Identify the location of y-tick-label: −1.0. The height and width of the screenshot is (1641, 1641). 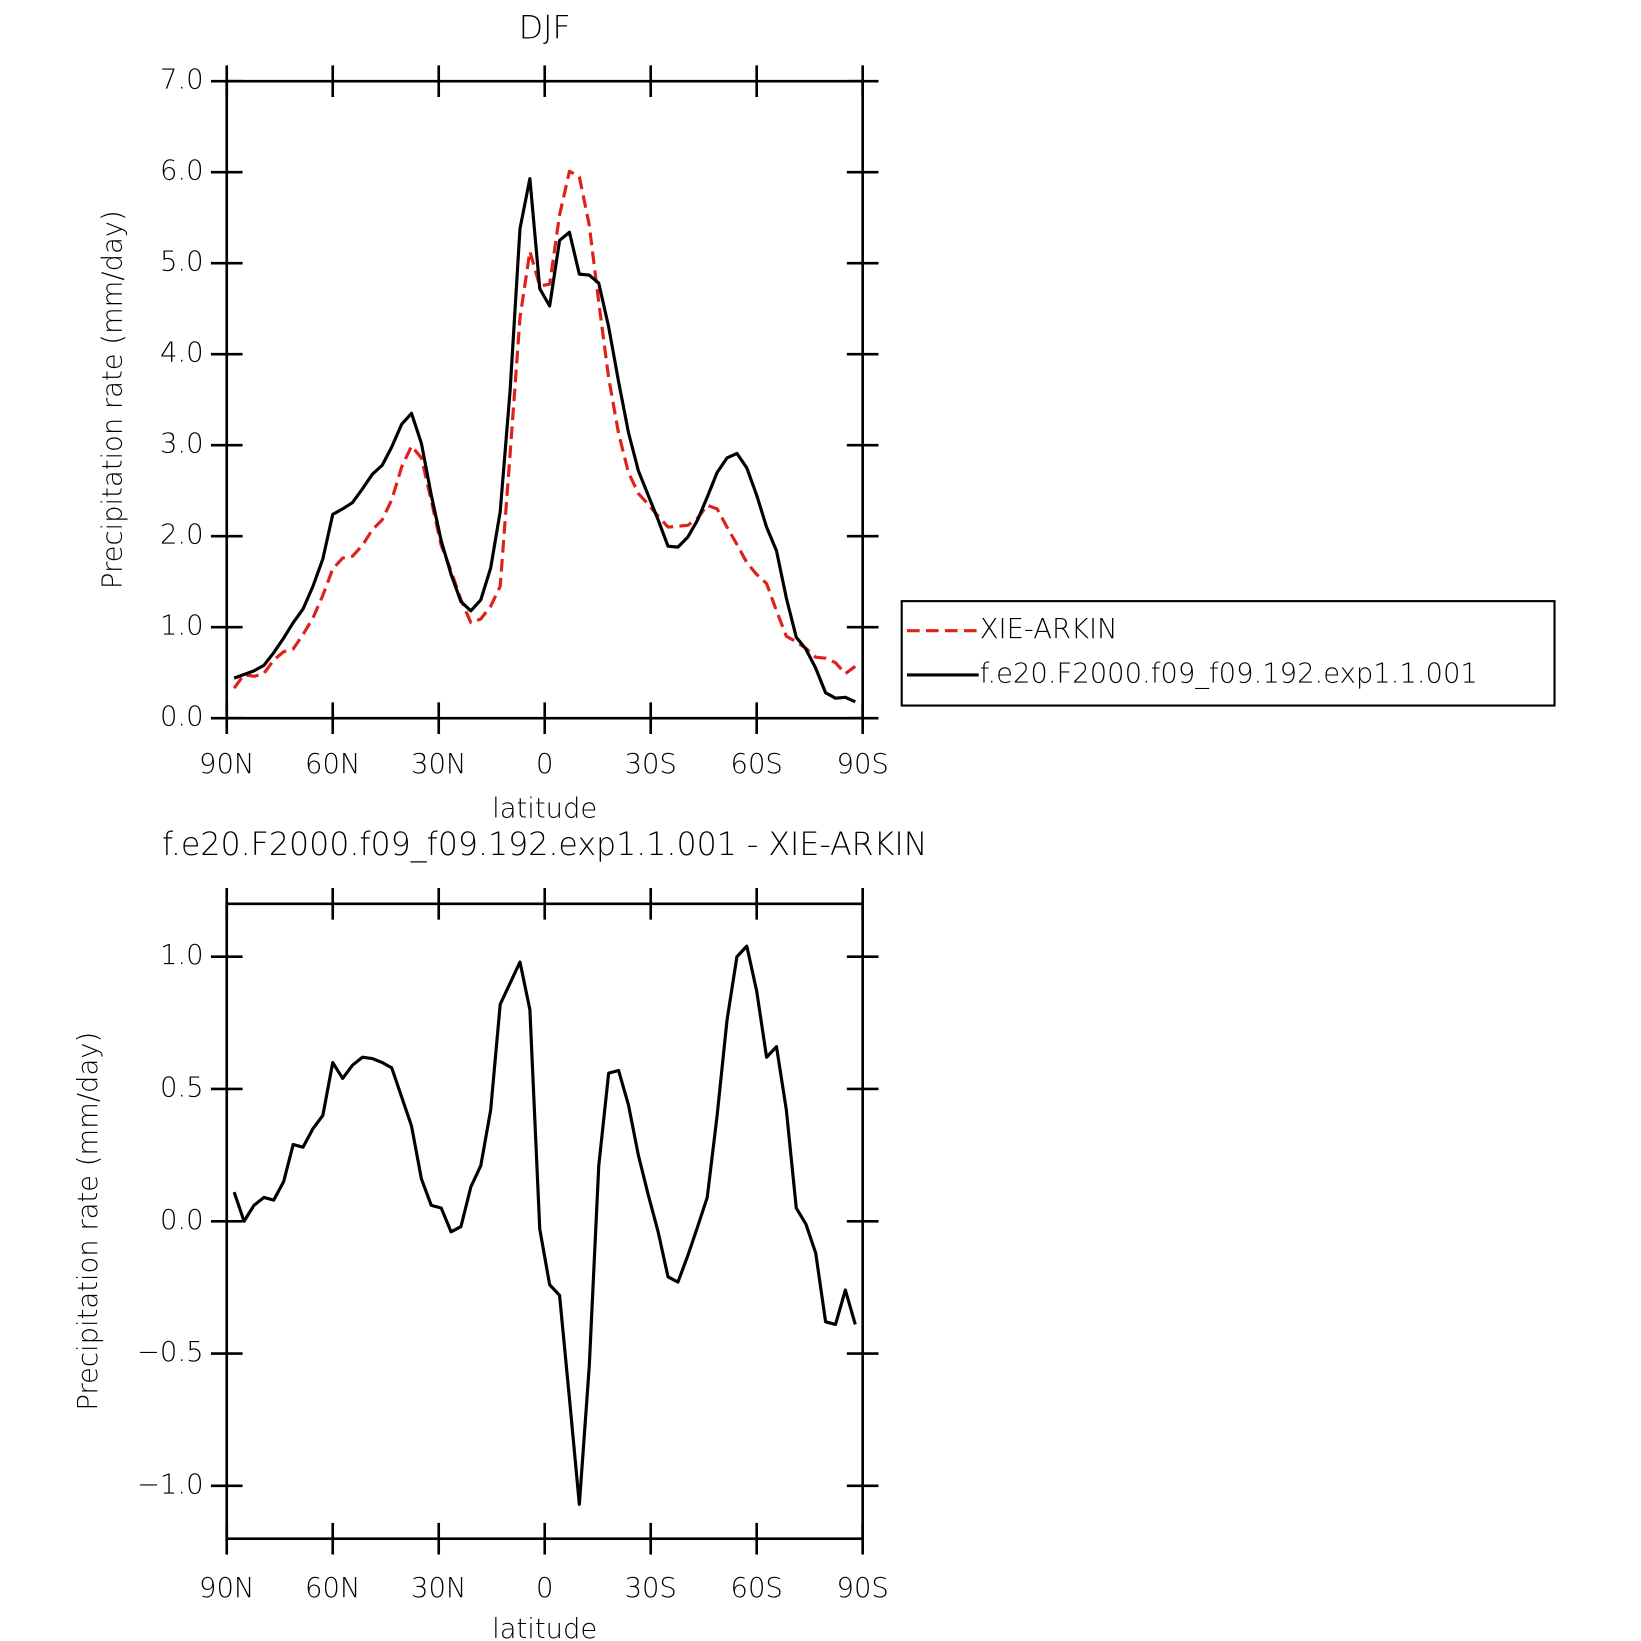
(170, 1484).